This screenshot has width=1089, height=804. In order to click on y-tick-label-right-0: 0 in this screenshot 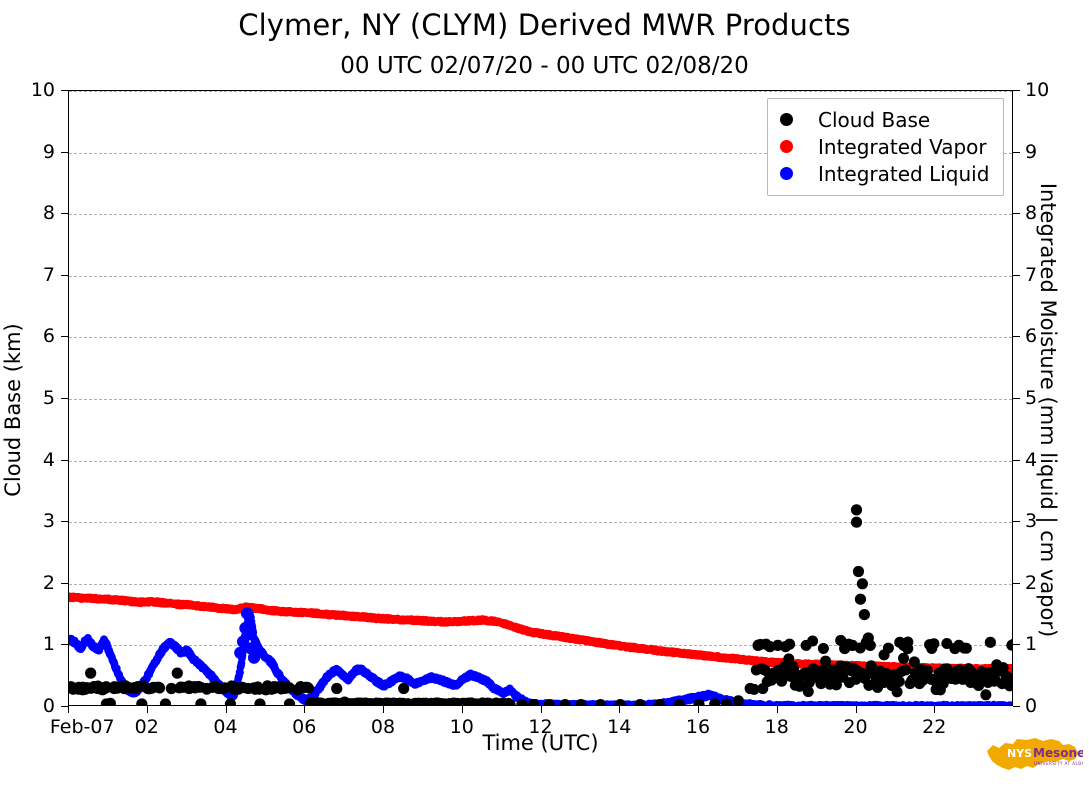, I will do `click(1031, 706)`.